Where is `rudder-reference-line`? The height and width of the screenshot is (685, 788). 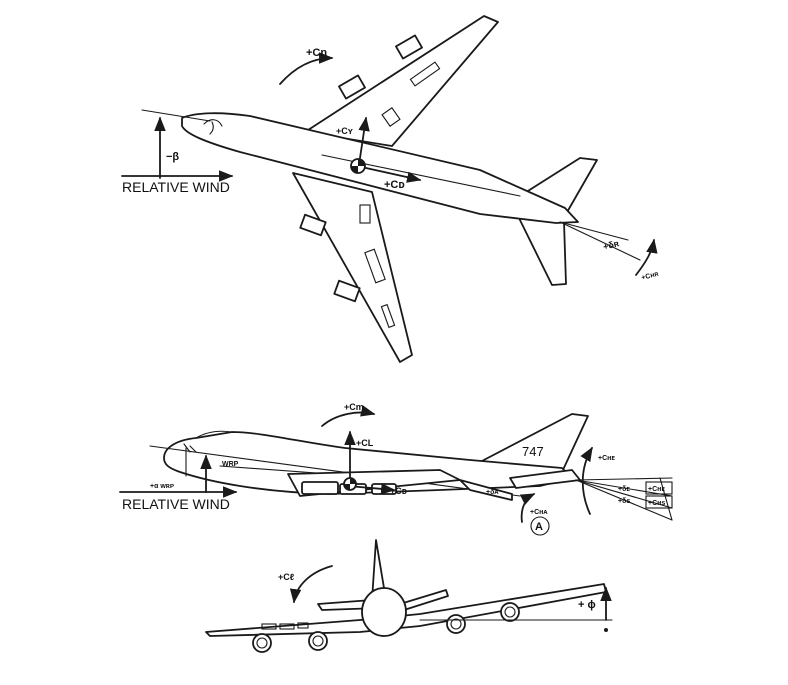 rudder-reference-line is located at coordinates (600, 241).